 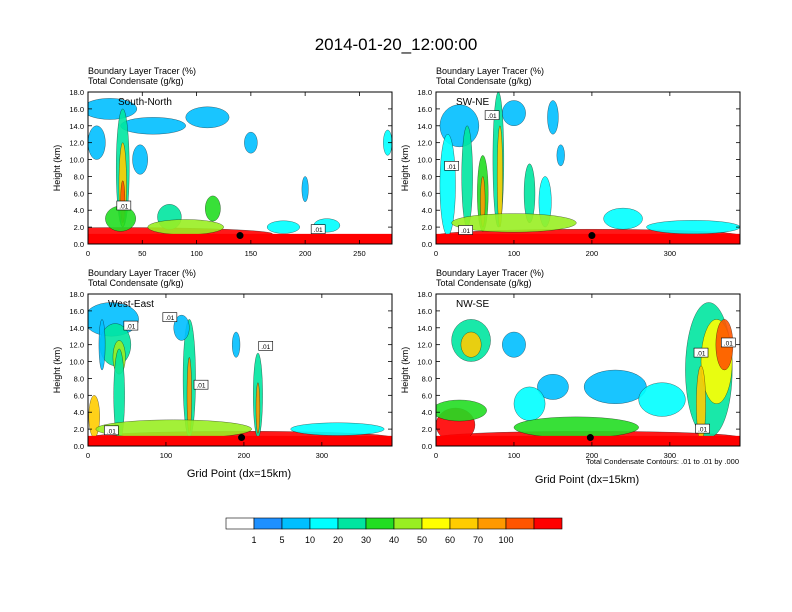 I want to click on colorbar-label: 60, so click(x=450, y=540).